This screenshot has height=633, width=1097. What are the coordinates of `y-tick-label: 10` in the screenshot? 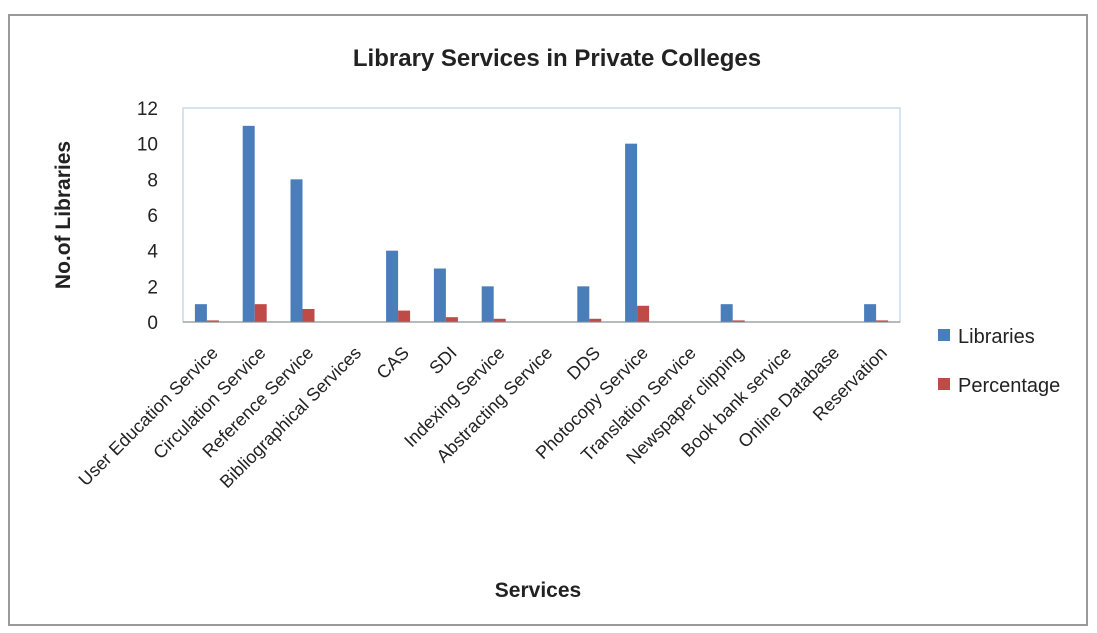 It's located at (147, 145).